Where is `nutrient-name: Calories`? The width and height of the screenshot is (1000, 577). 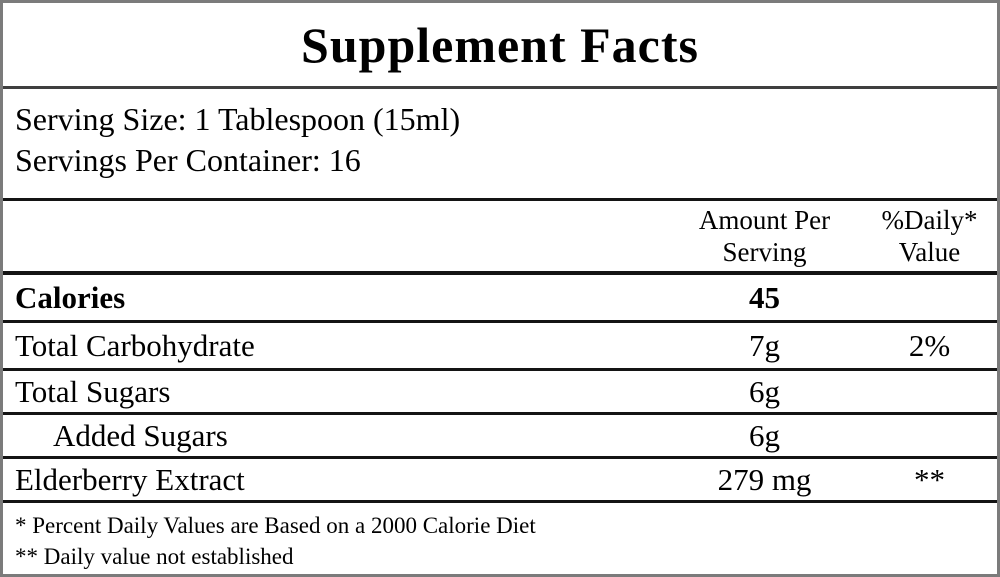
nutrient-name: Calories is located at coordinates (70, 297).